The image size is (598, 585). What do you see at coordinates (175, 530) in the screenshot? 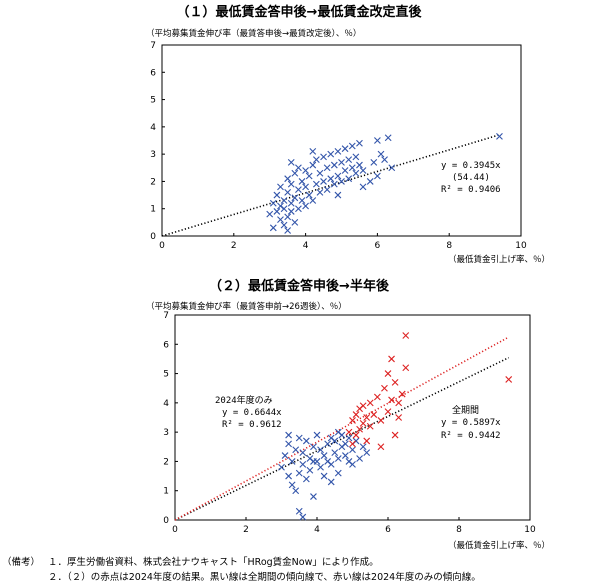
I see `chart2-xtick-label: 0` at bounding box center [175, 530].